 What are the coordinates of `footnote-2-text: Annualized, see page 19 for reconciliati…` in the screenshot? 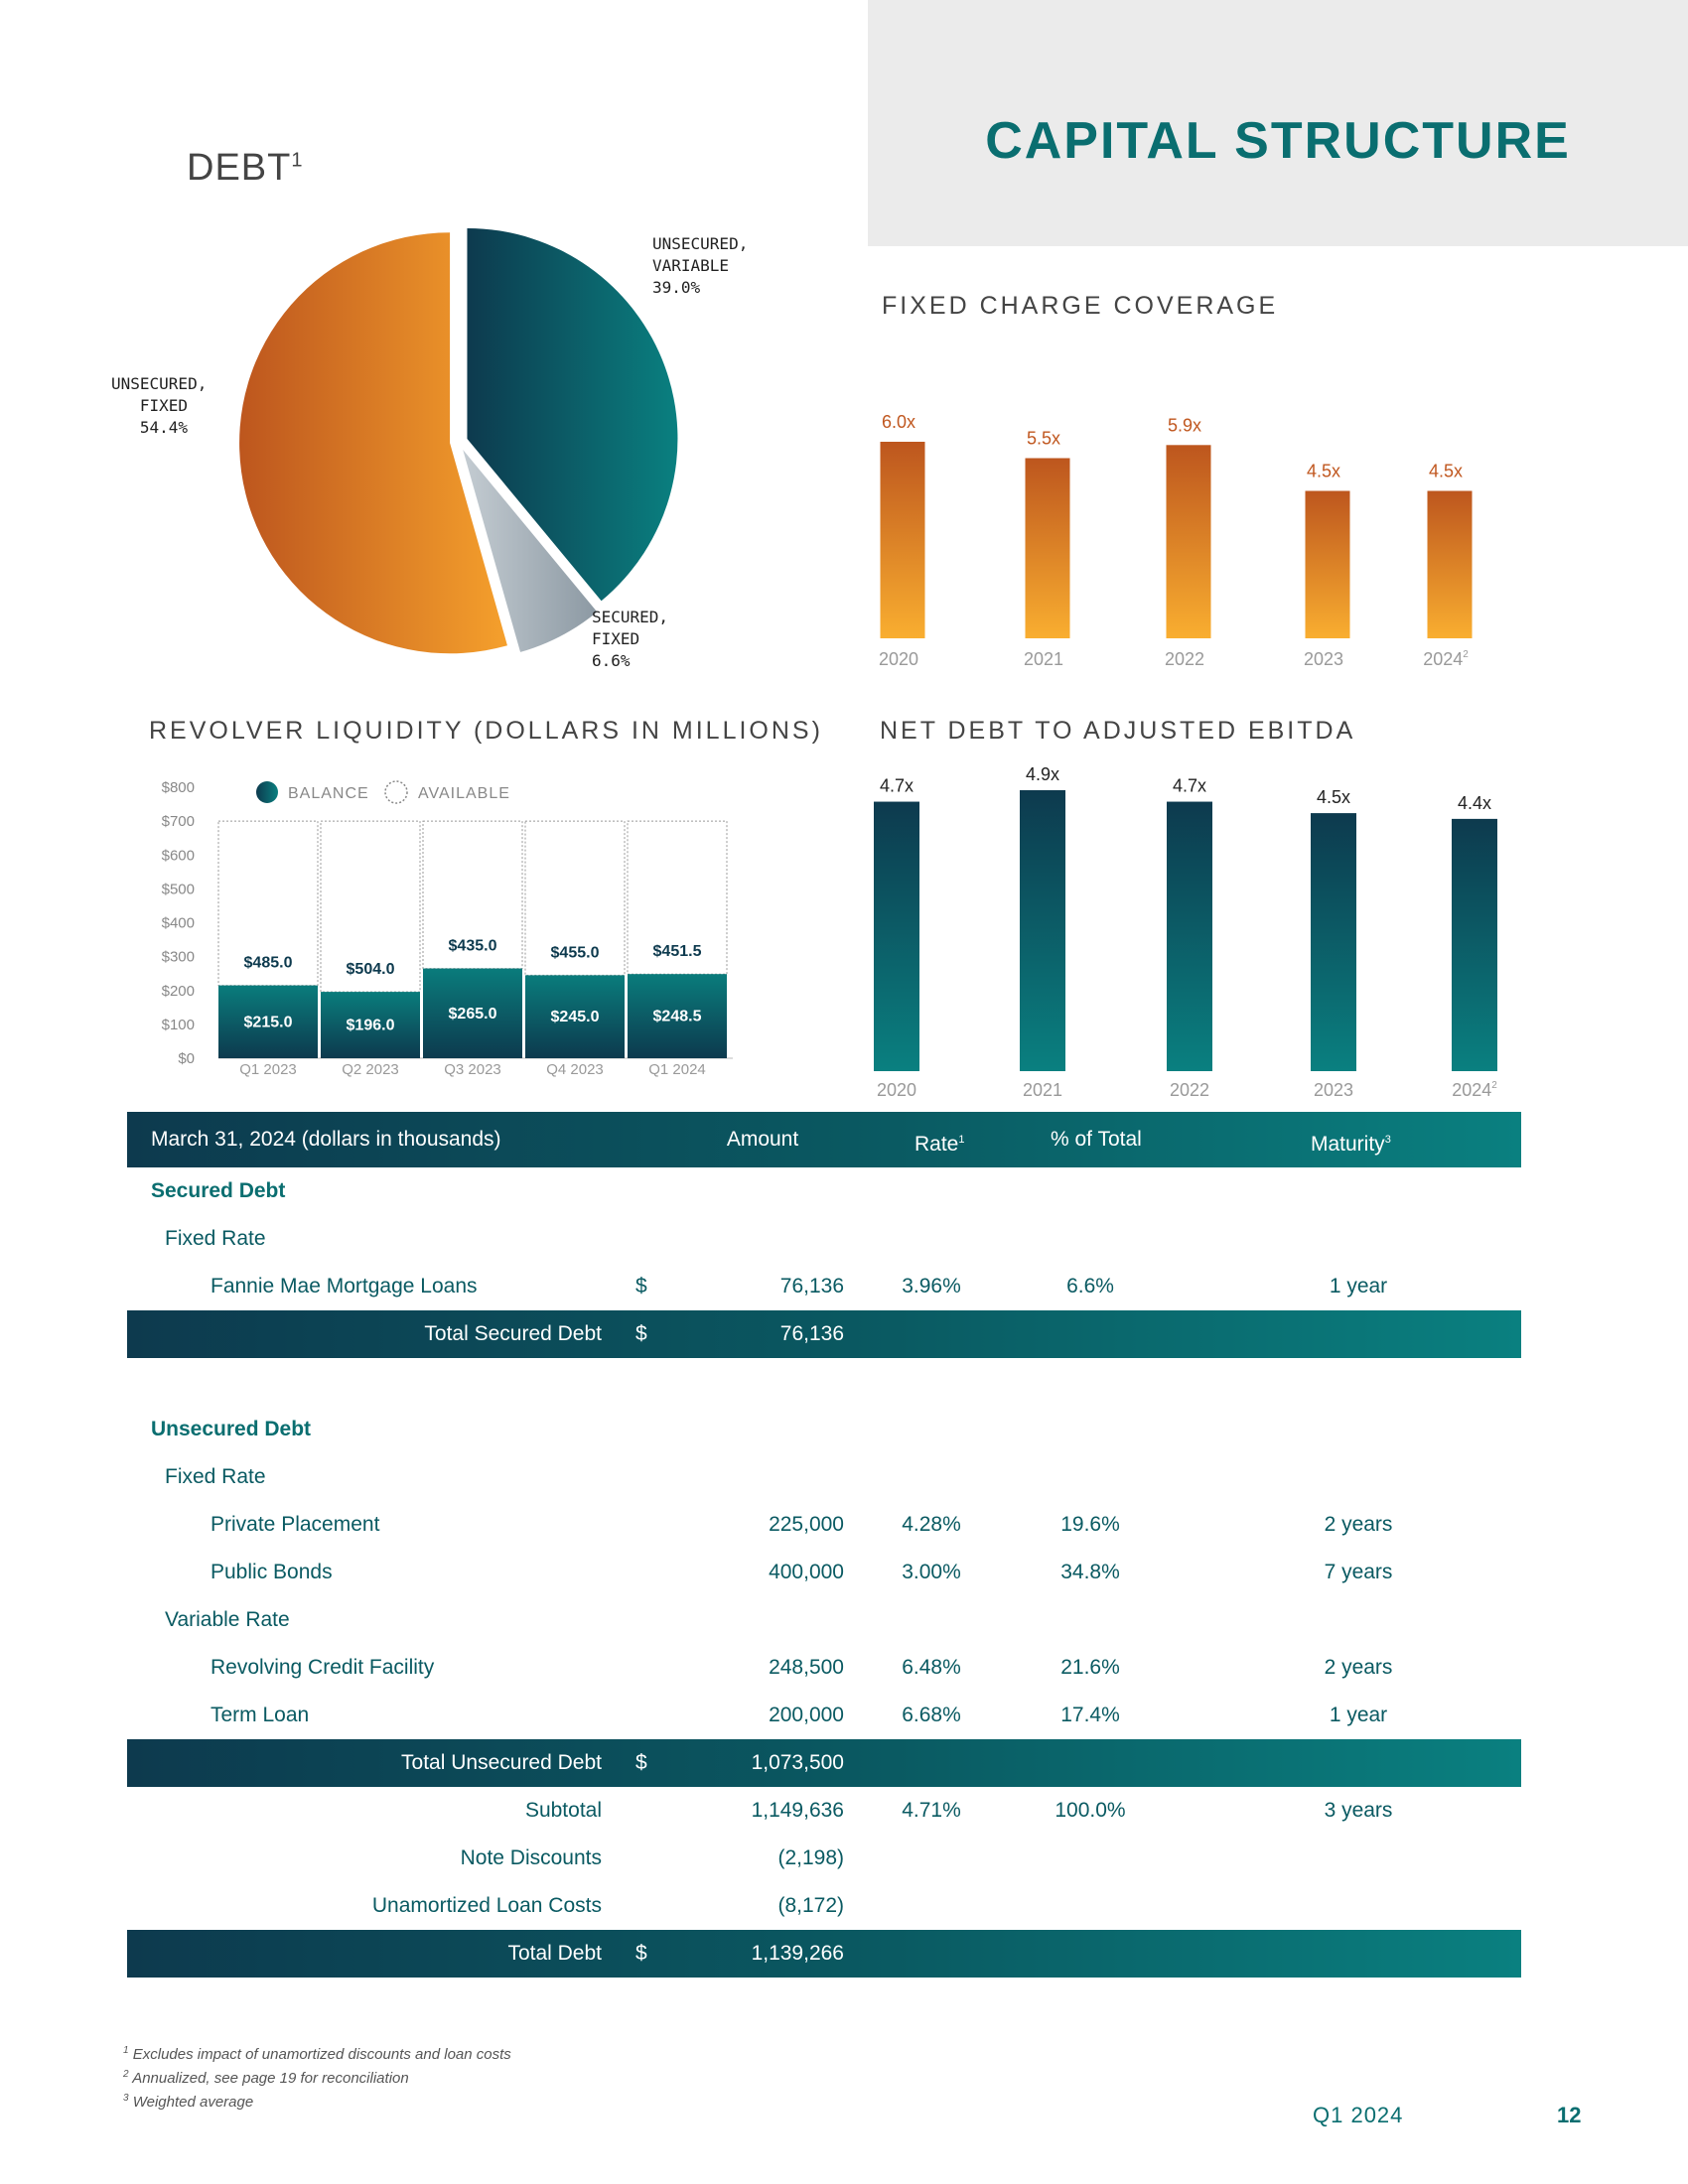 It's located at (270, 2078).